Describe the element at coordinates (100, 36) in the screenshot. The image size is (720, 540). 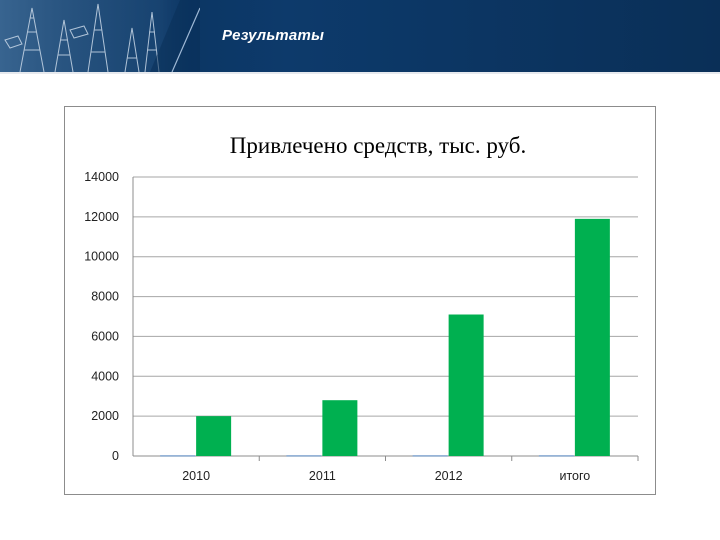
I see `oil-derricks-image` at that location.